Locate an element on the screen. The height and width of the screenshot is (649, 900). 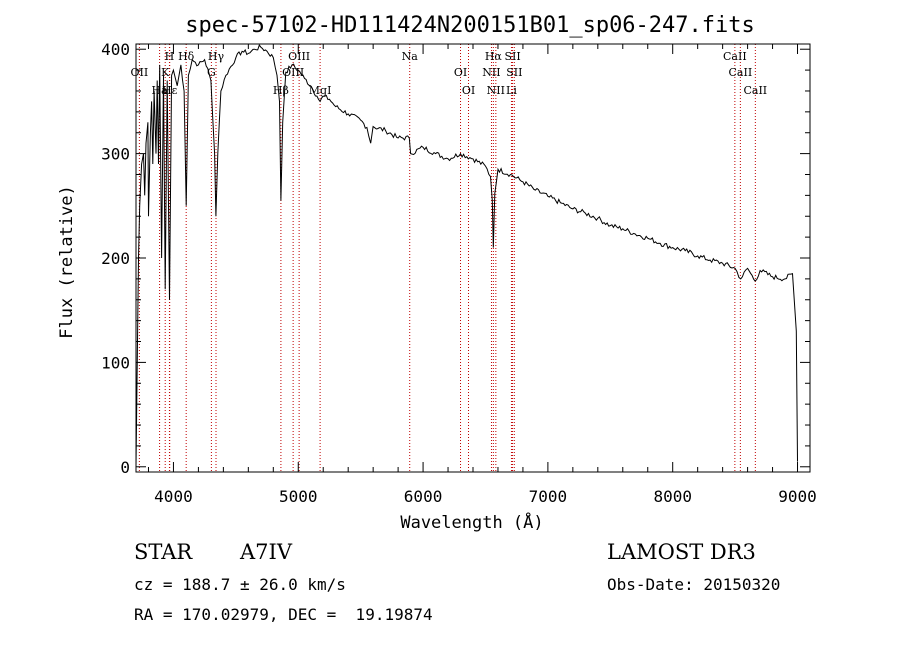
object-type: STAR is located at coordinates (163, 552).